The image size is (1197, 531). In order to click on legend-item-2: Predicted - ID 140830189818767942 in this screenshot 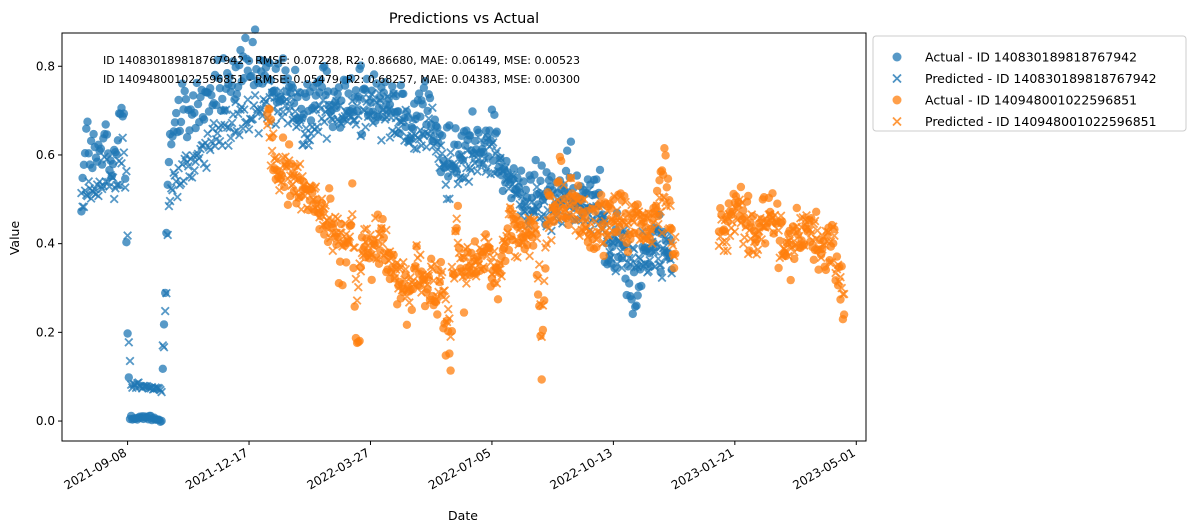, I will do `click(1024, 78)`.